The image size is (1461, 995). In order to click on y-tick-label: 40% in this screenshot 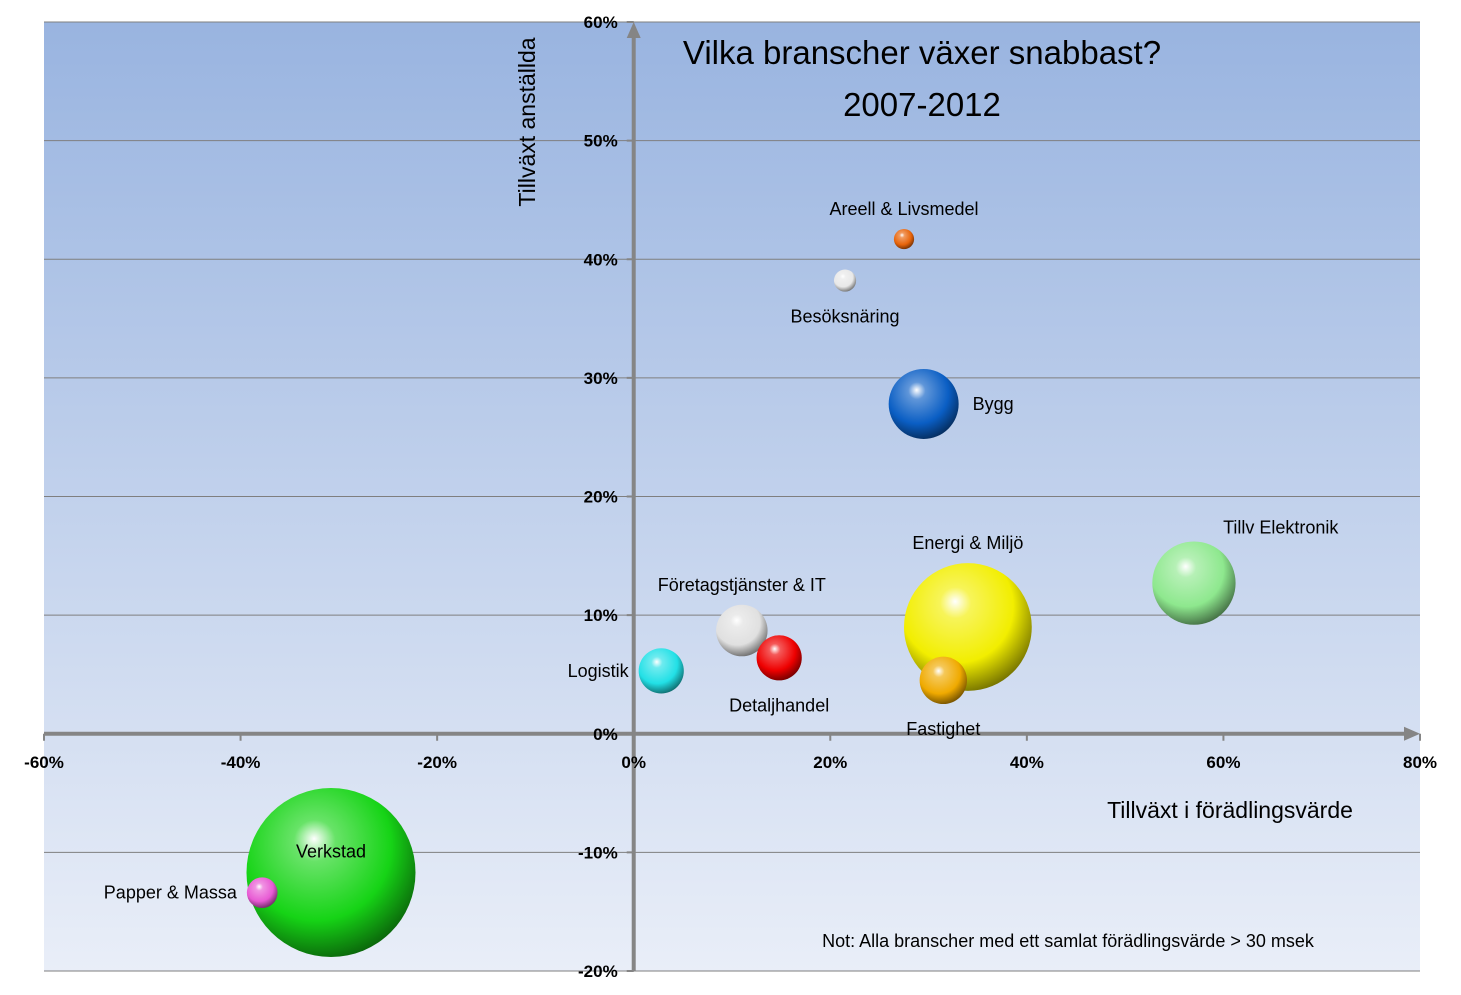, I will do `click(601, 259)`.